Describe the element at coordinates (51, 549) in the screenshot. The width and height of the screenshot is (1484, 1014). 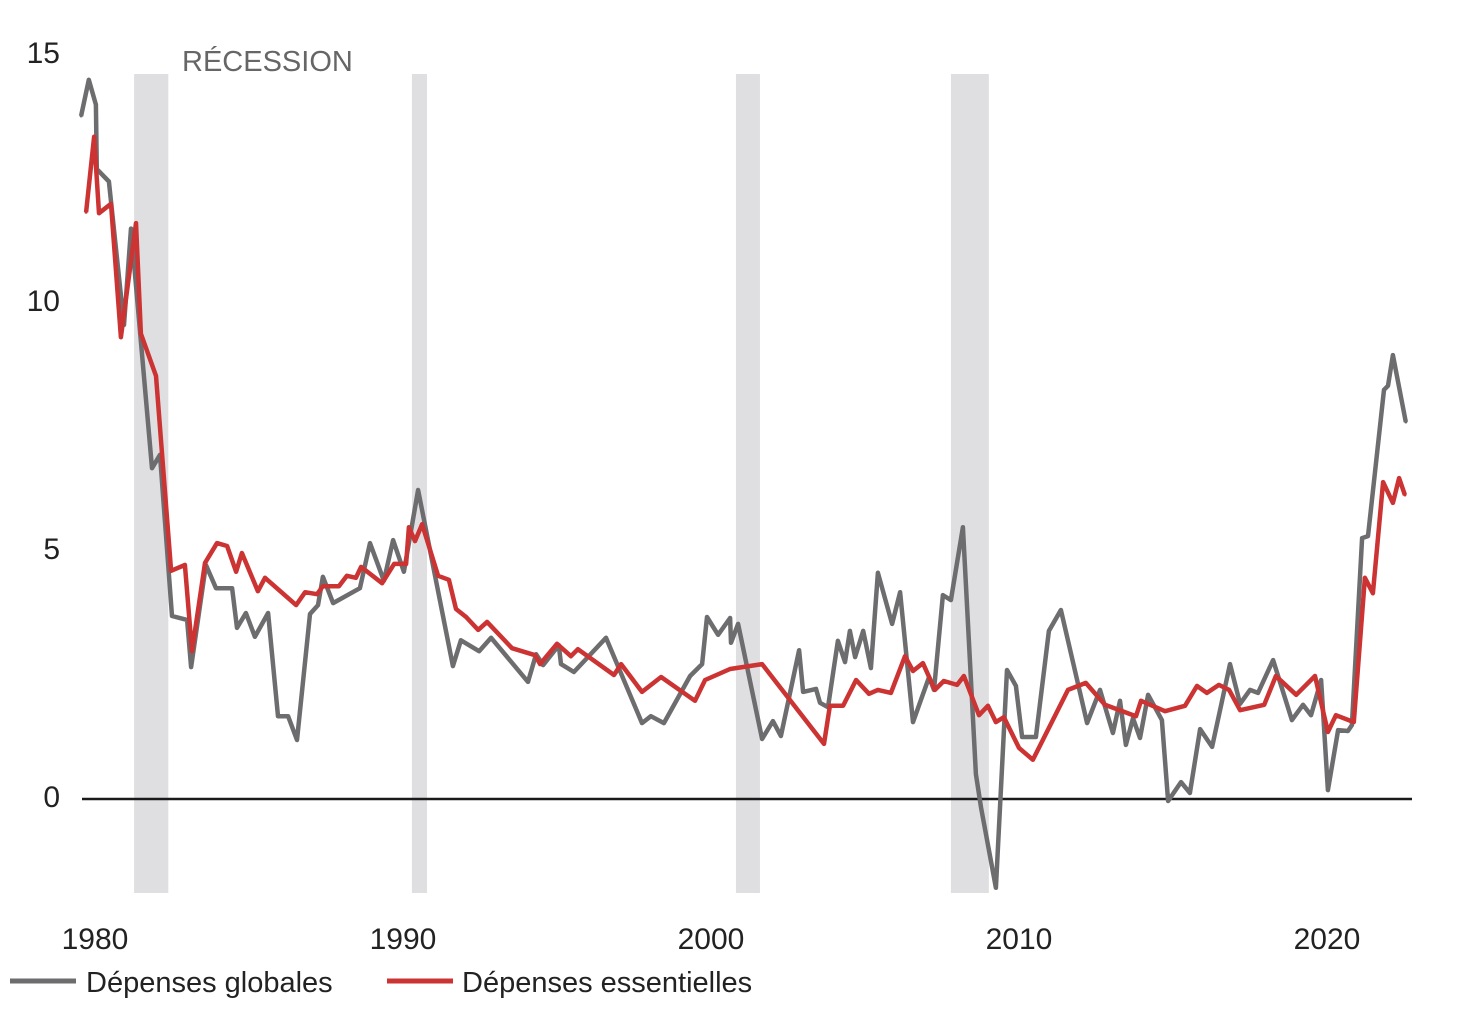
I see `y-tick-label: 5` at that location.